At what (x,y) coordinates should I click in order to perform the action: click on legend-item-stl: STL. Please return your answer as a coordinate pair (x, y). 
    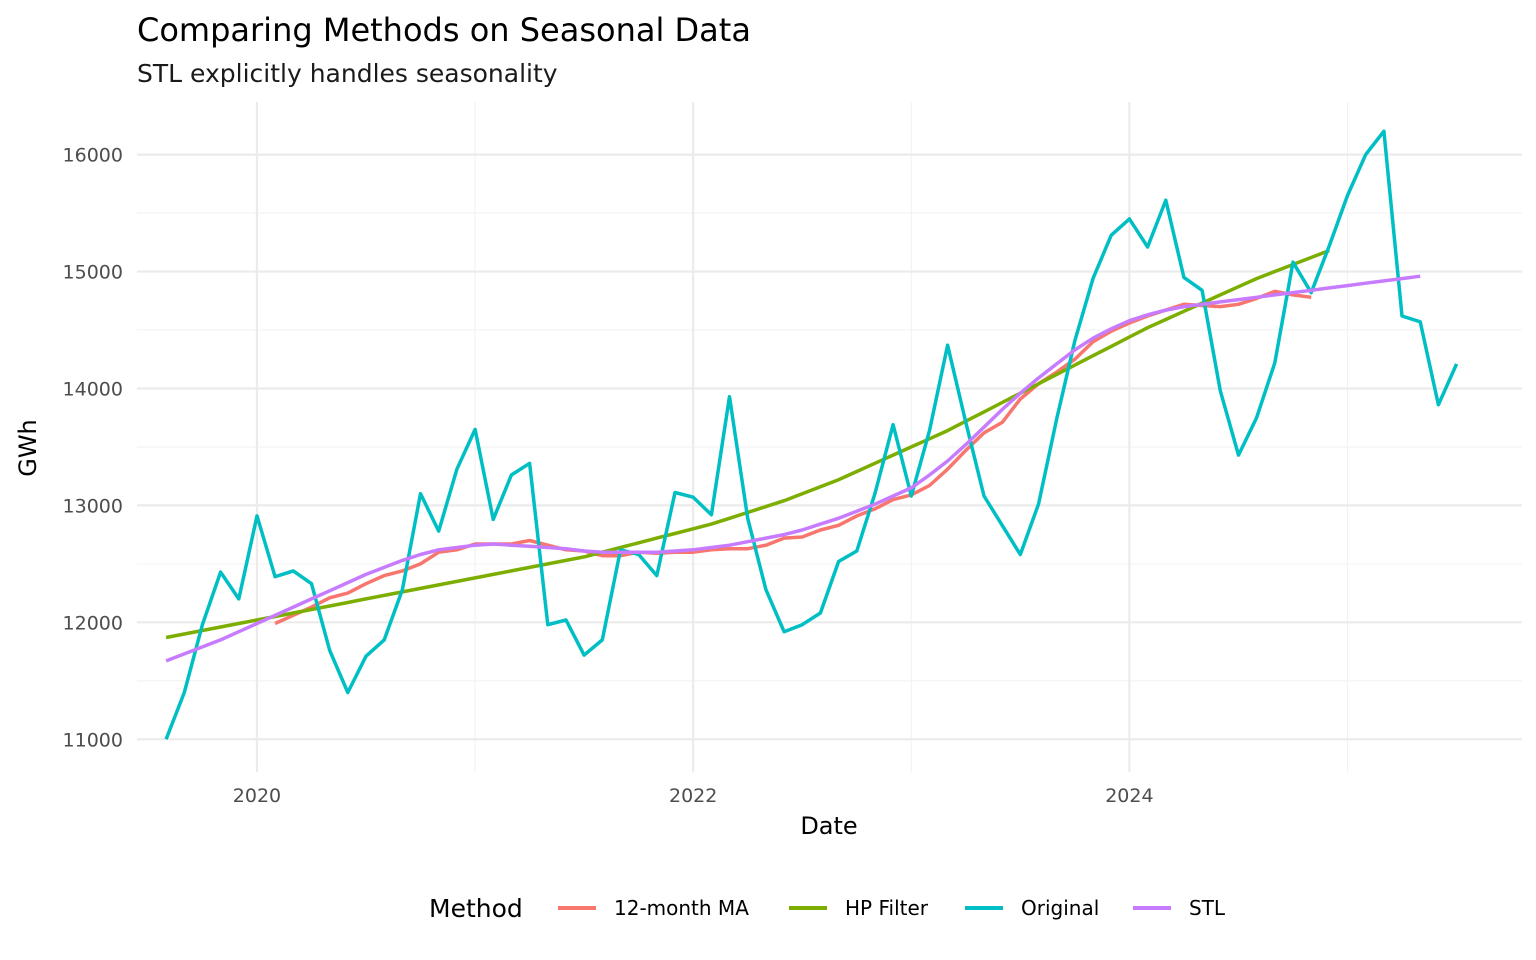
    Looking at the image, I should click on (1179, 908).